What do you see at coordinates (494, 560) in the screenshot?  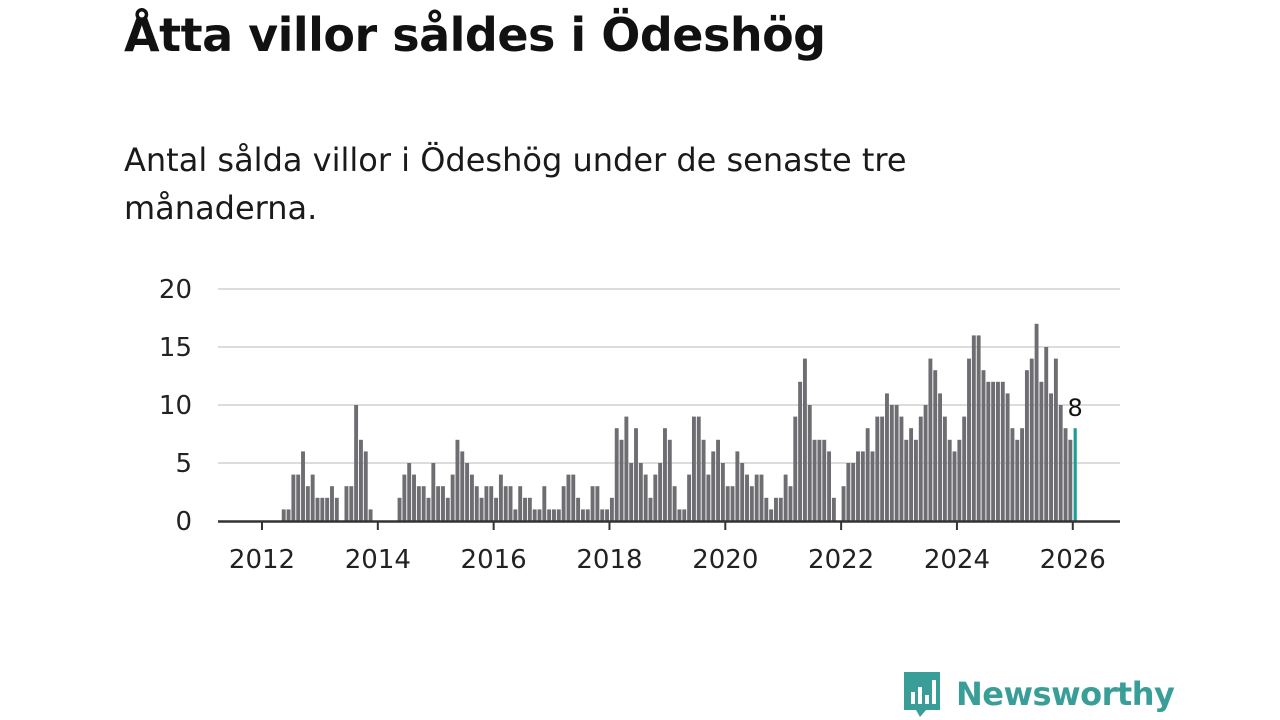 I see `x-tick-label: 2016` at bounding box center [494, 560].